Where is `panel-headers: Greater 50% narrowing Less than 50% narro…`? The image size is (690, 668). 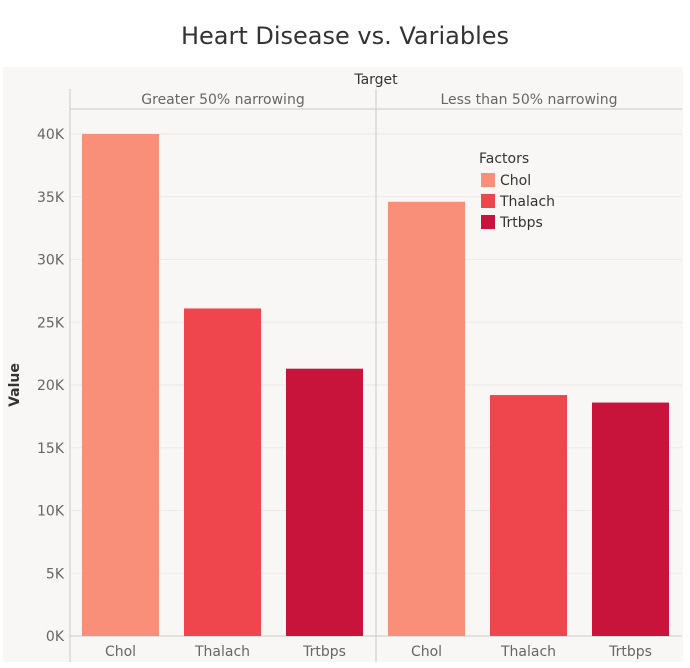
panel-headers: Greater 50% narrowing Less than 50% narro… is located at coordinates (379, 100).